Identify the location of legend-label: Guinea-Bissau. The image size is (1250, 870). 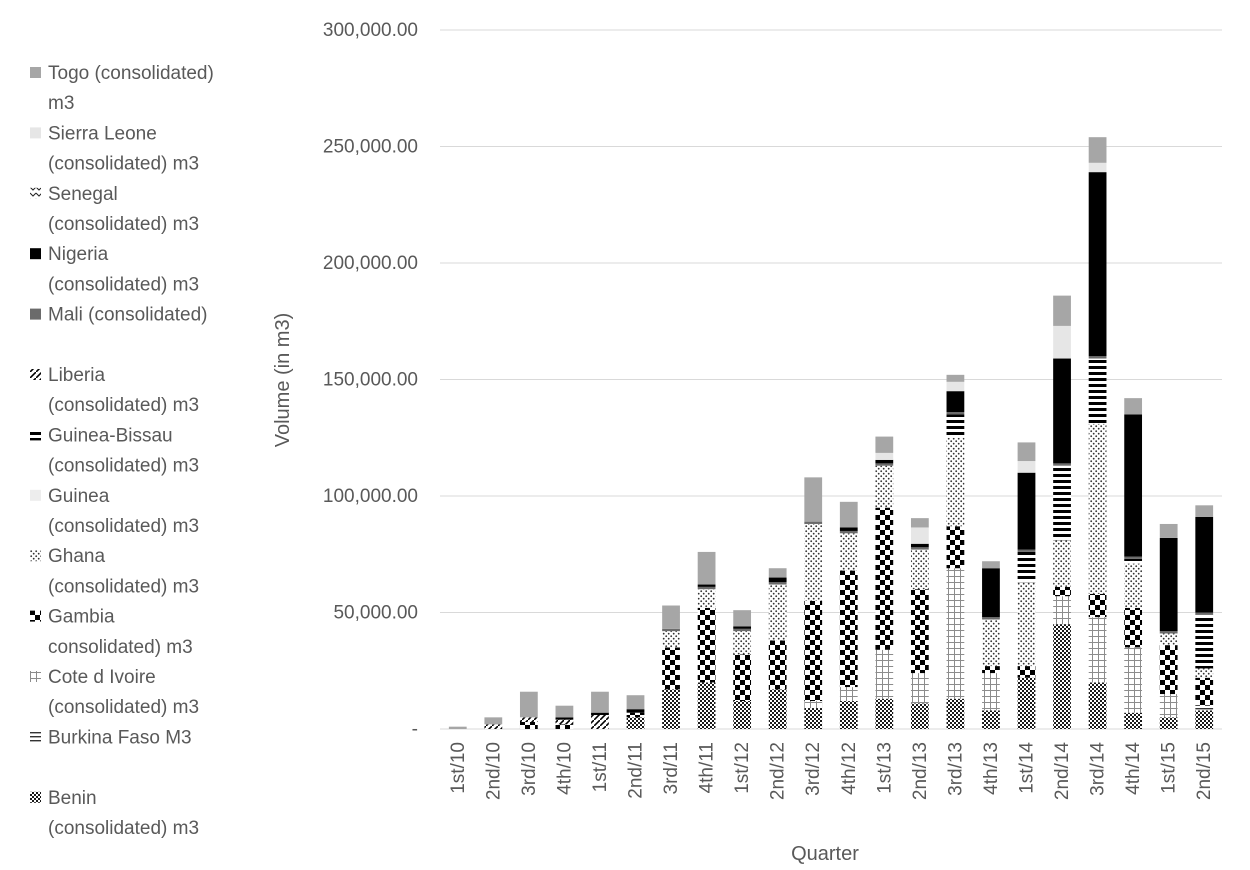
(110, 435).